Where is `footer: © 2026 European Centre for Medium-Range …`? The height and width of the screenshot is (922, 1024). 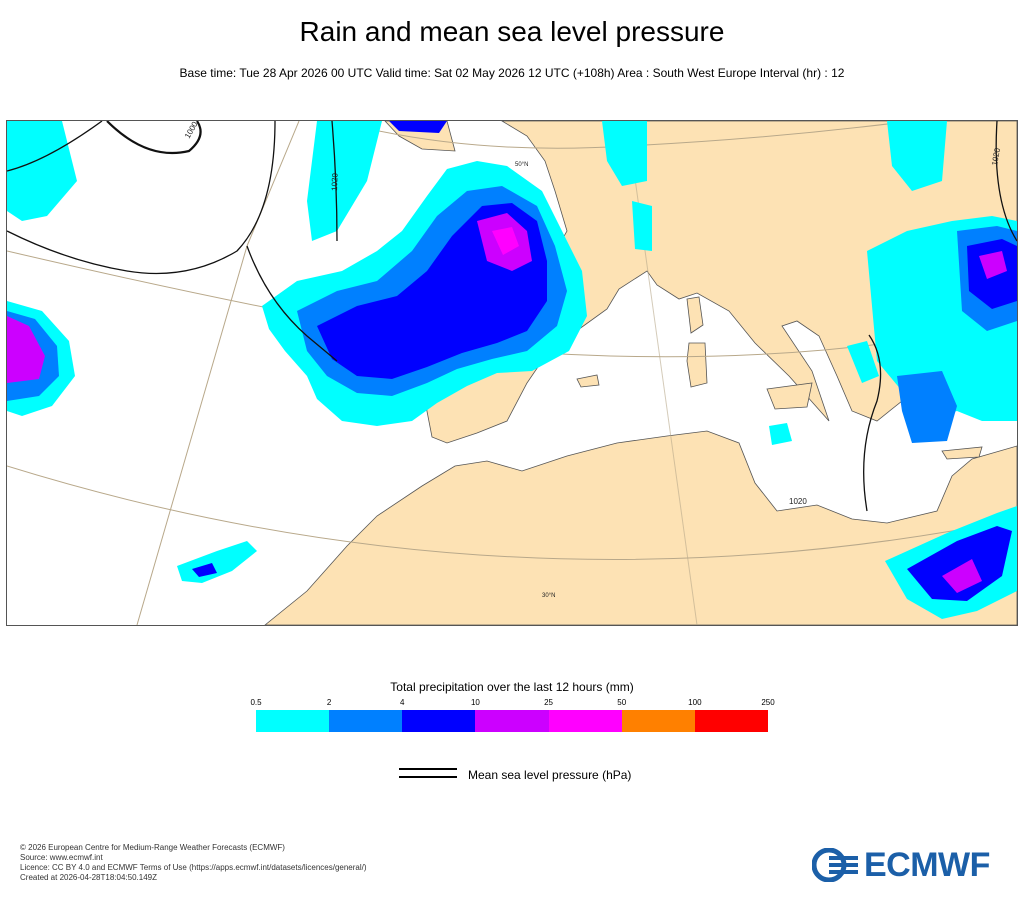 footer: © 2026 European Centre for Medium-Range … is located at coordinates (193, 863).